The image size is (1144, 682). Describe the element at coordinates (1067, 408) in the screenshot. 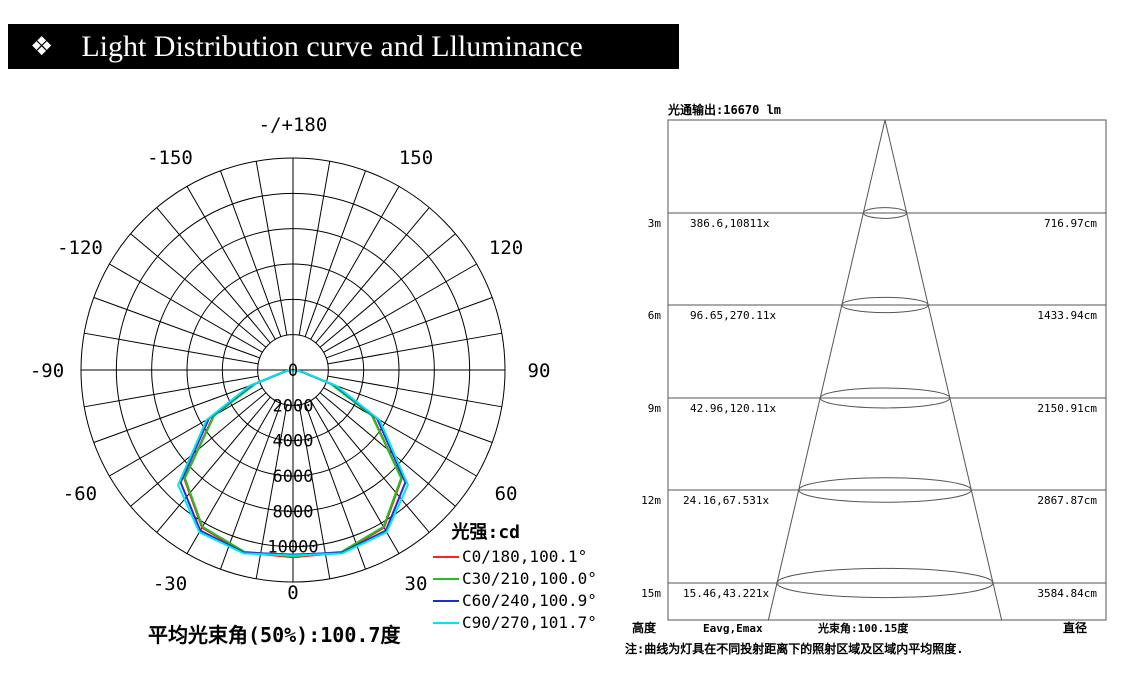

I see `cone-row-diameter: 2150.91cm` at that location.